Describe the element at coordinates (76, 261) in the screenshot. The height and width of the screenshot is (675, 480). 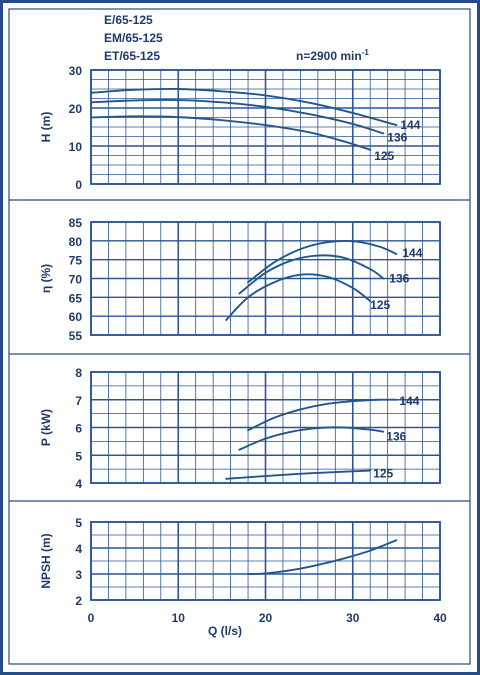
I see `y-tick-label: 75` at that location.